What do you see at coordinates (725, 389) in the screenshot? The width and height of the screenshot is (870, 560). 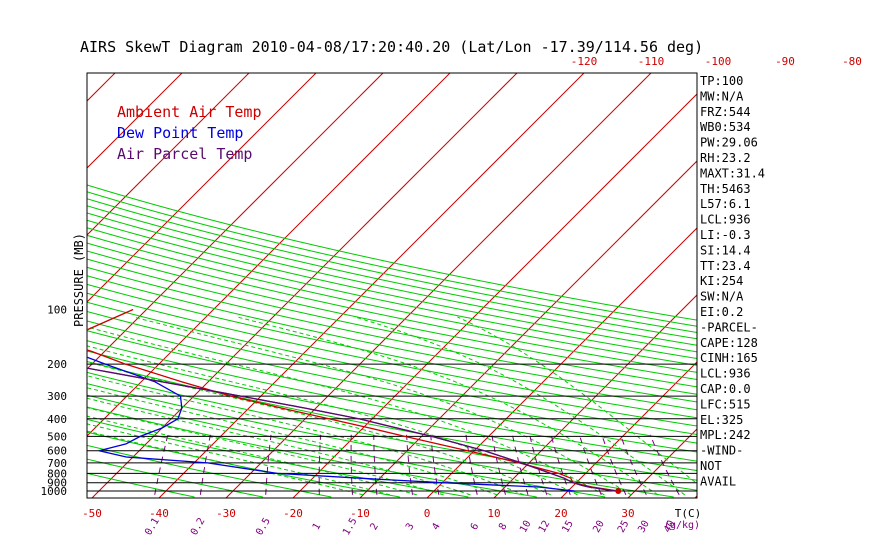 I see `index-label: CAP:0.0` at bounding box center [725, 389].